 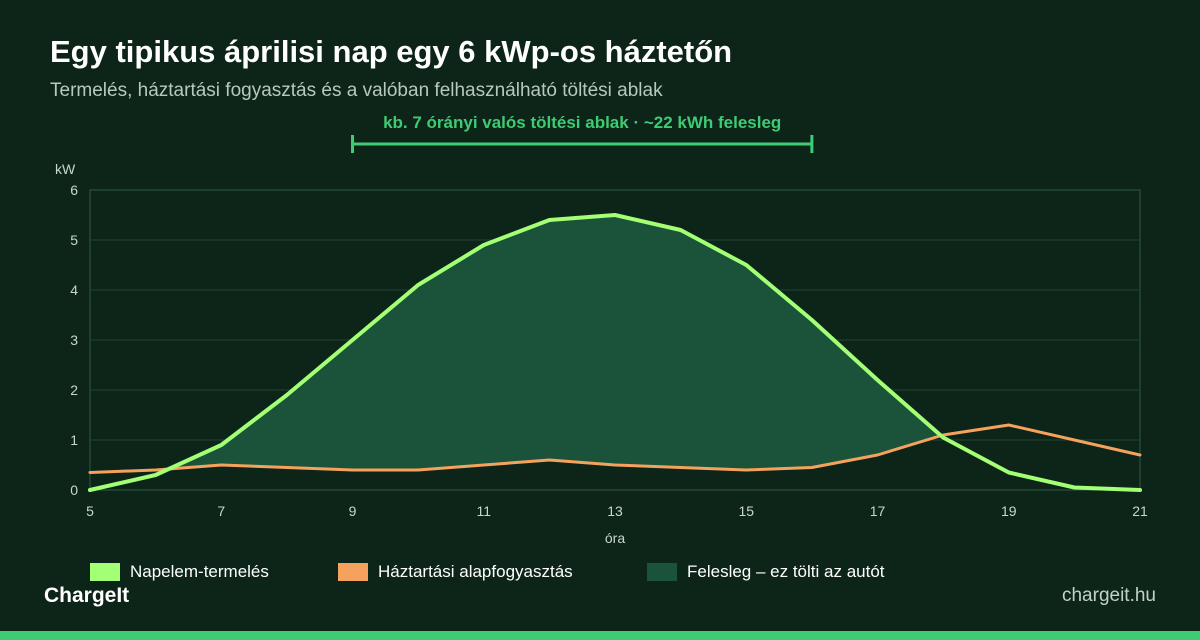 I want to click on legend-item-surplus: Felesleg – ez tölti az autót, so click(x=766, y=572).